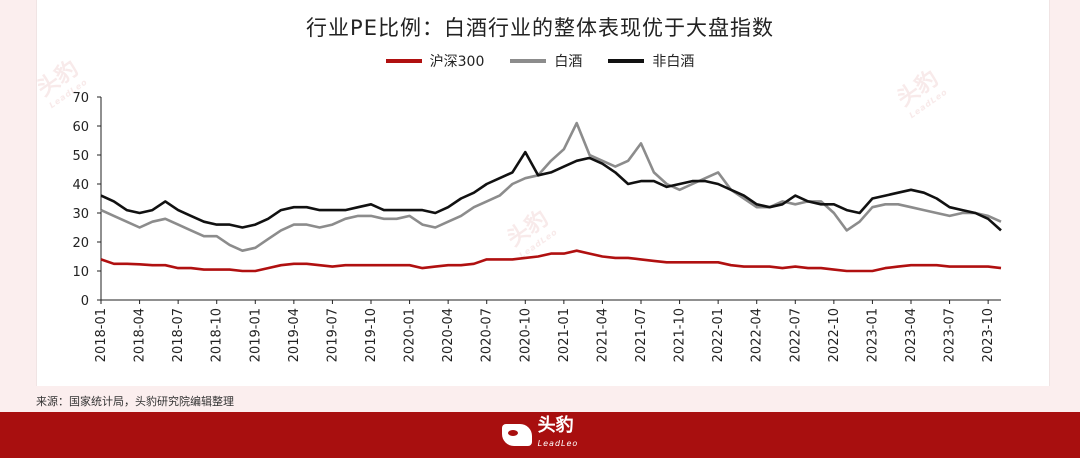 The height and width of the screenshot is (458, 1080). Describe the element at coordinates (80, 272) in the screenshot. I see `y-tick-label: 10` at that location.